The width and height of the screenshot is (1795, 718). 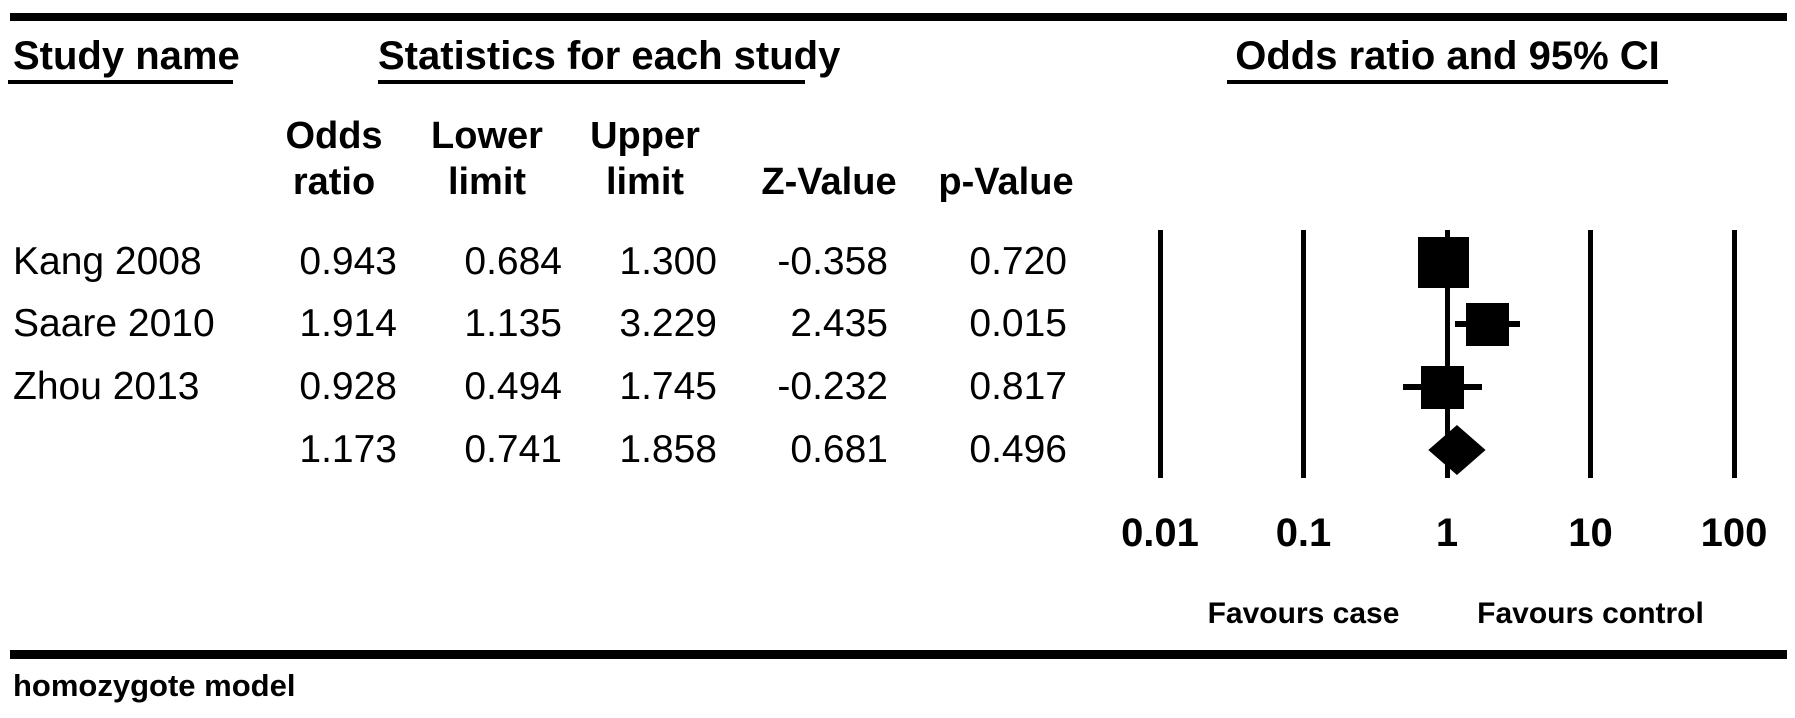 What do you see at coordinates (898, 17) in the screenshot?
I see `top-rule` at bounding box center [898, 17].